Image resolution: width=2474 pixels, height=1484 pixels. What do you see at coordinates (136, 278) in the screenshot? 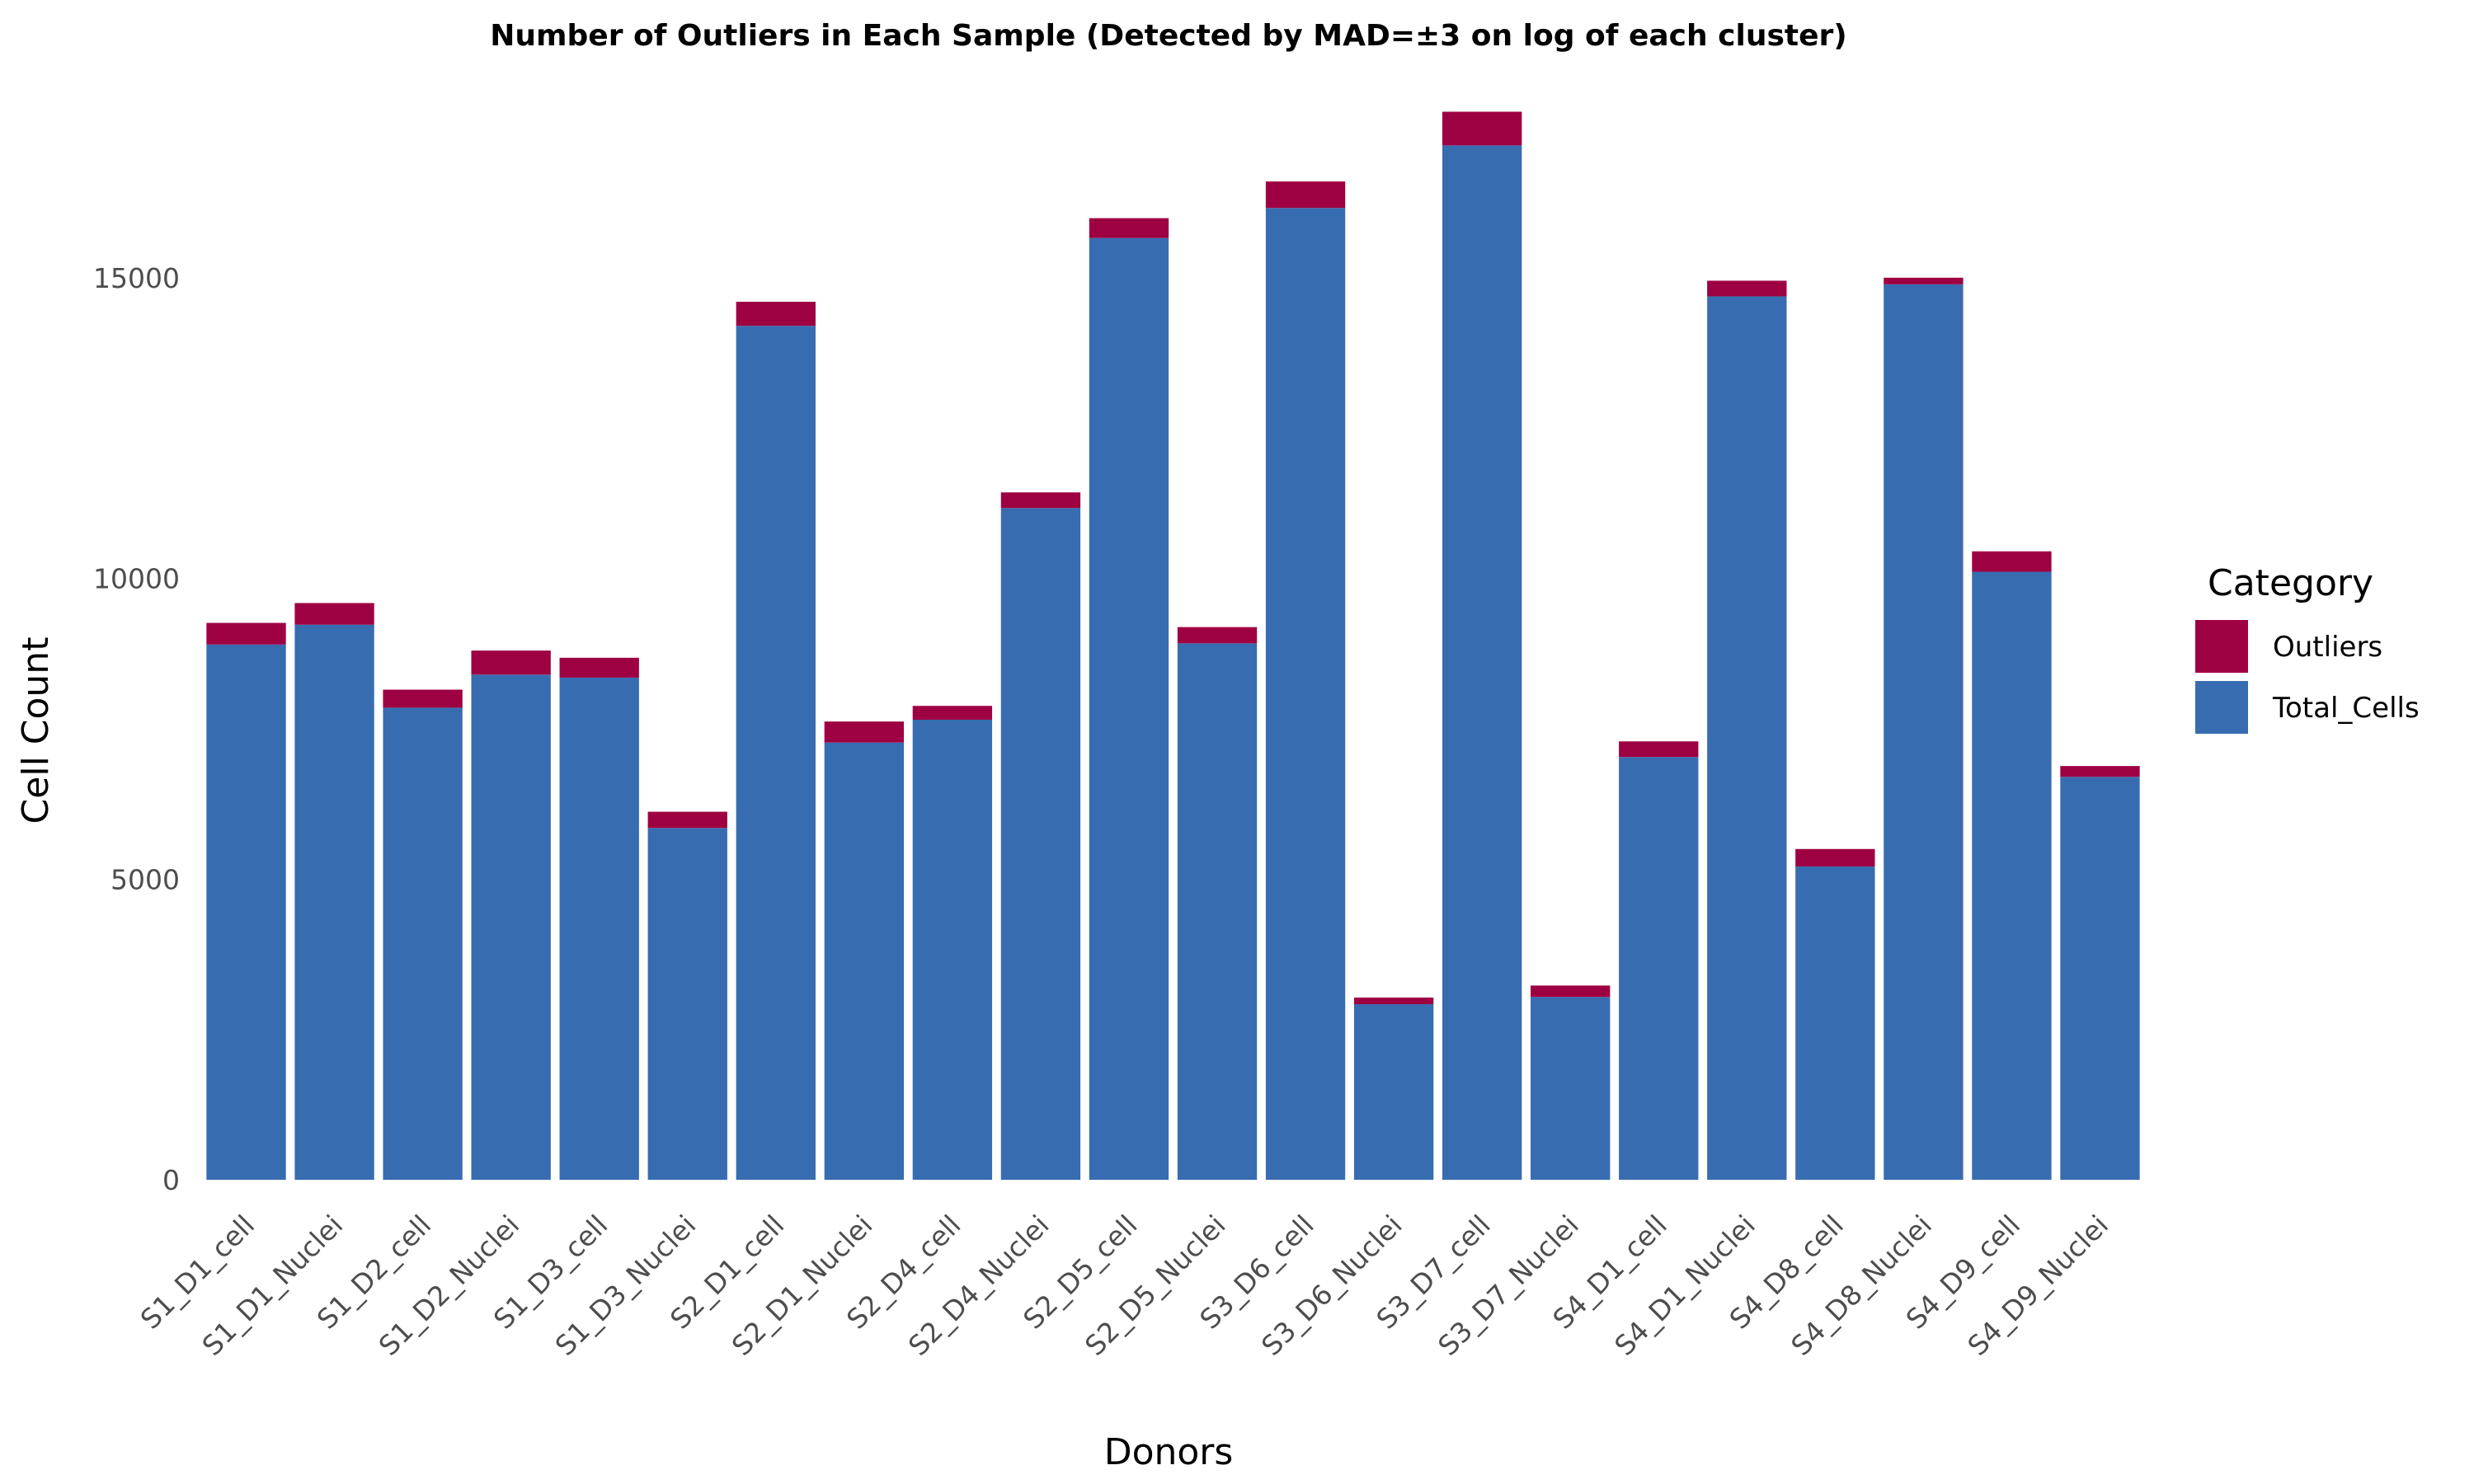
I see `y-tick-label: 15000` at bounding box center [136, 278].